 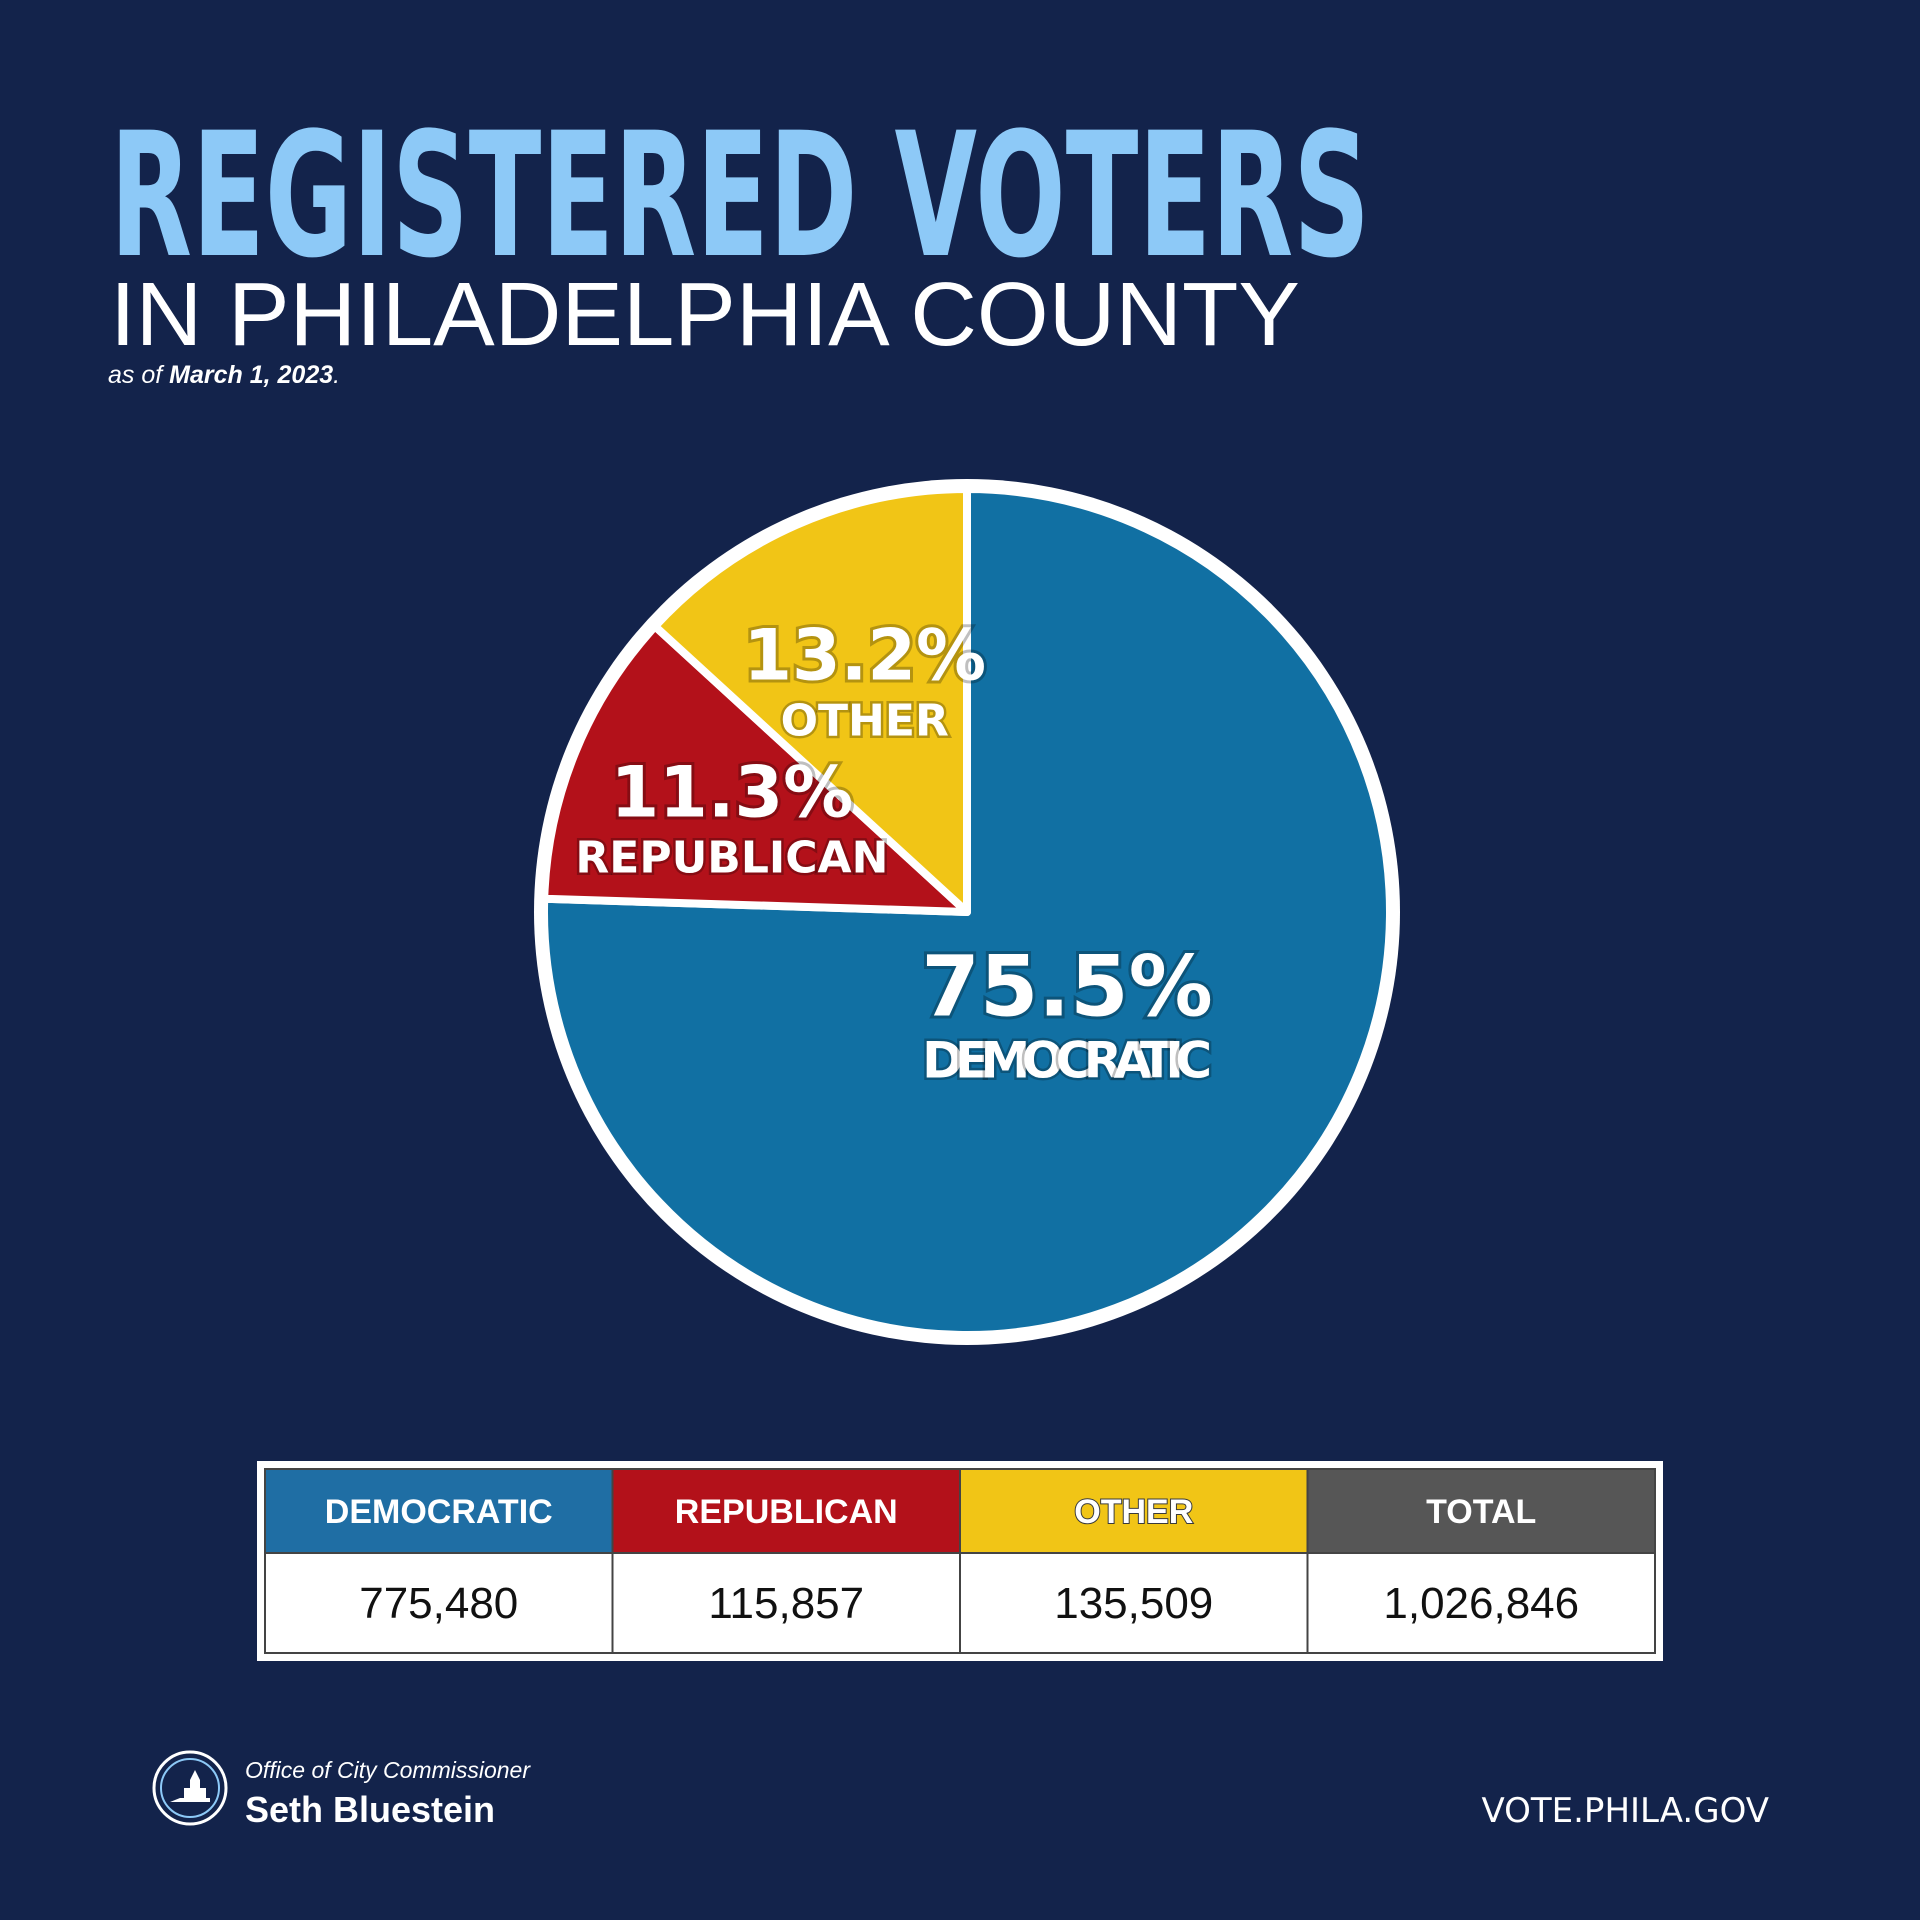 What do you see at coordinates (865, 721) in the screenshot?
I see `slice-category-label: OTHER` at bounding box center [865, 721].